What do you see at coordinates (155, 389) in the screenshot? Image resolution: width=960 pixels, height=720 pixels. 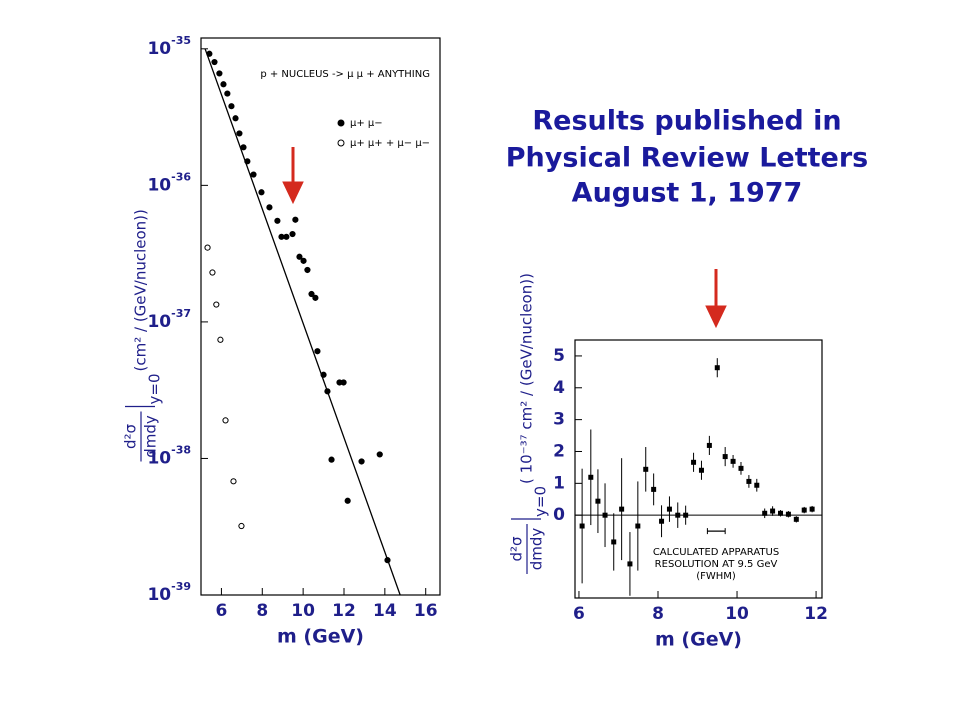 I see `y-label-subscript: y=0` at bounding box center [155, 389].